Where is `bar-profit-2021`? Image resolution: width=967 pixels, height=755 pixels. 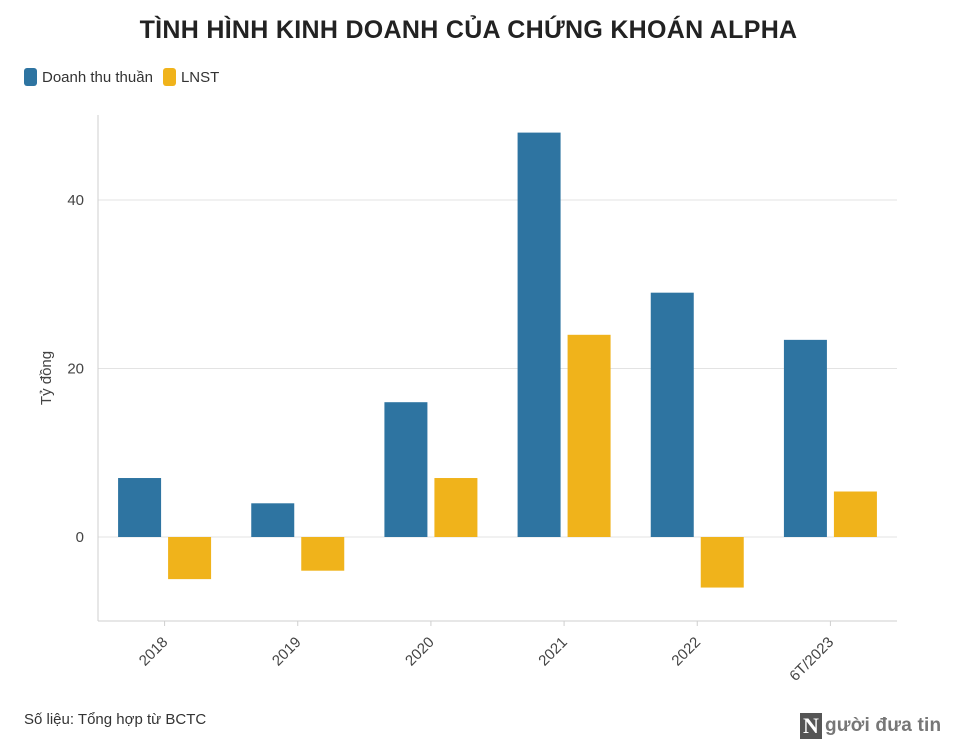 bar-profit-2021 is located at coordinates (589, 435).